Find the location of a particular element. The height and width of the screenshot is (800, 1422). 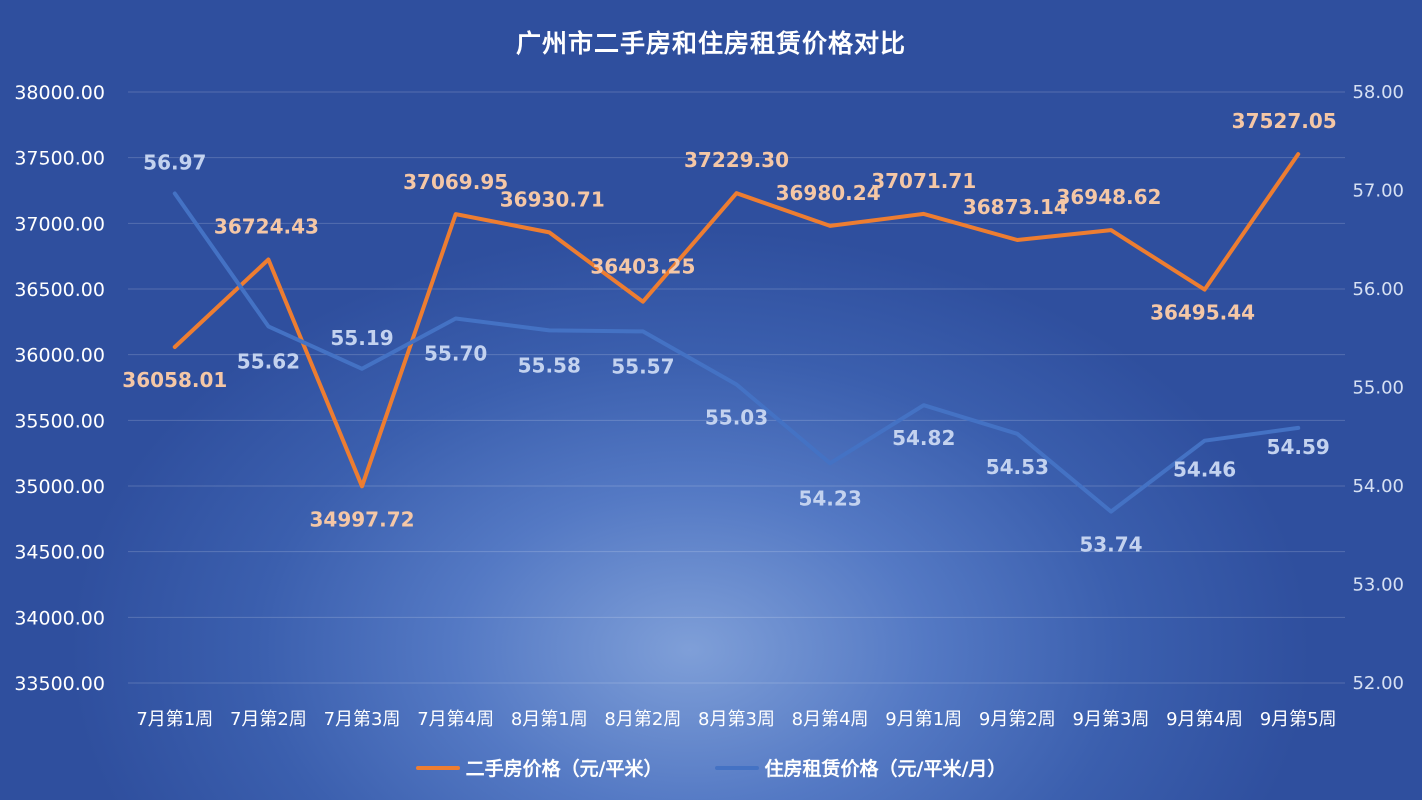

data-label-rent: 53.74 is located at coordinates (1110, 545).